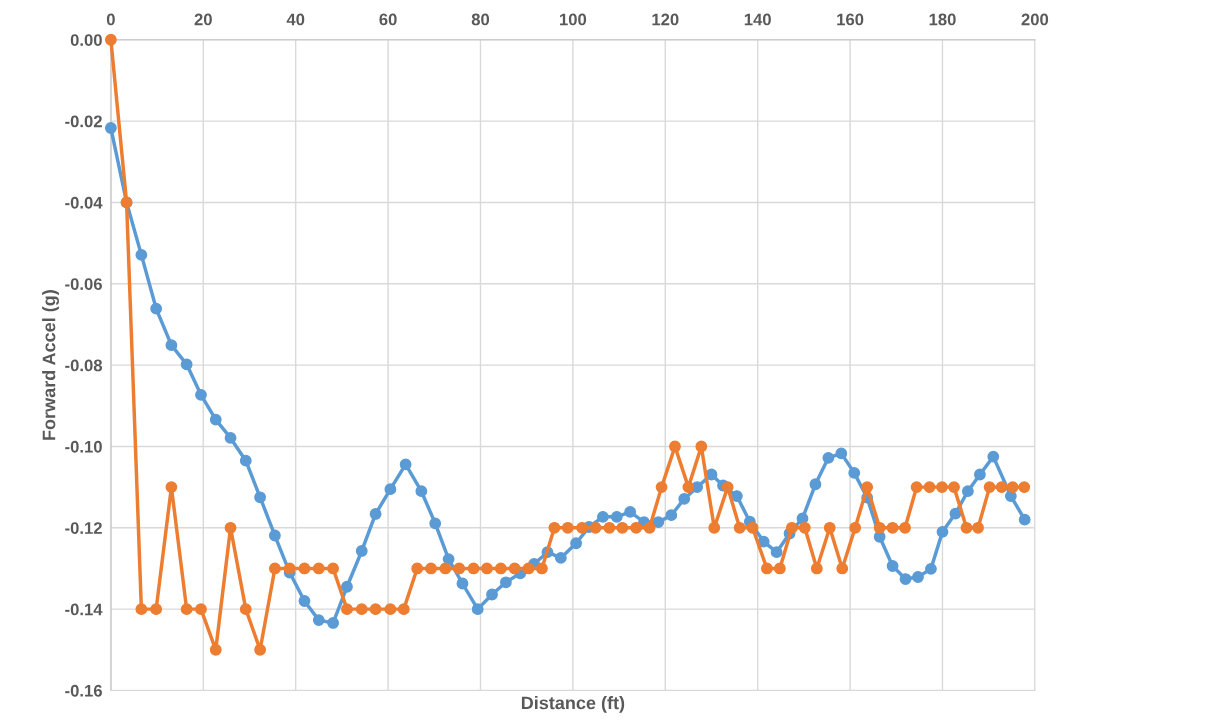 The width and height of the screenshot is (1232, 723). What do you see at coordinates (942, 19) in the screenshot?
I see `x-tick-label: 180` at bounding box center [942, 19].